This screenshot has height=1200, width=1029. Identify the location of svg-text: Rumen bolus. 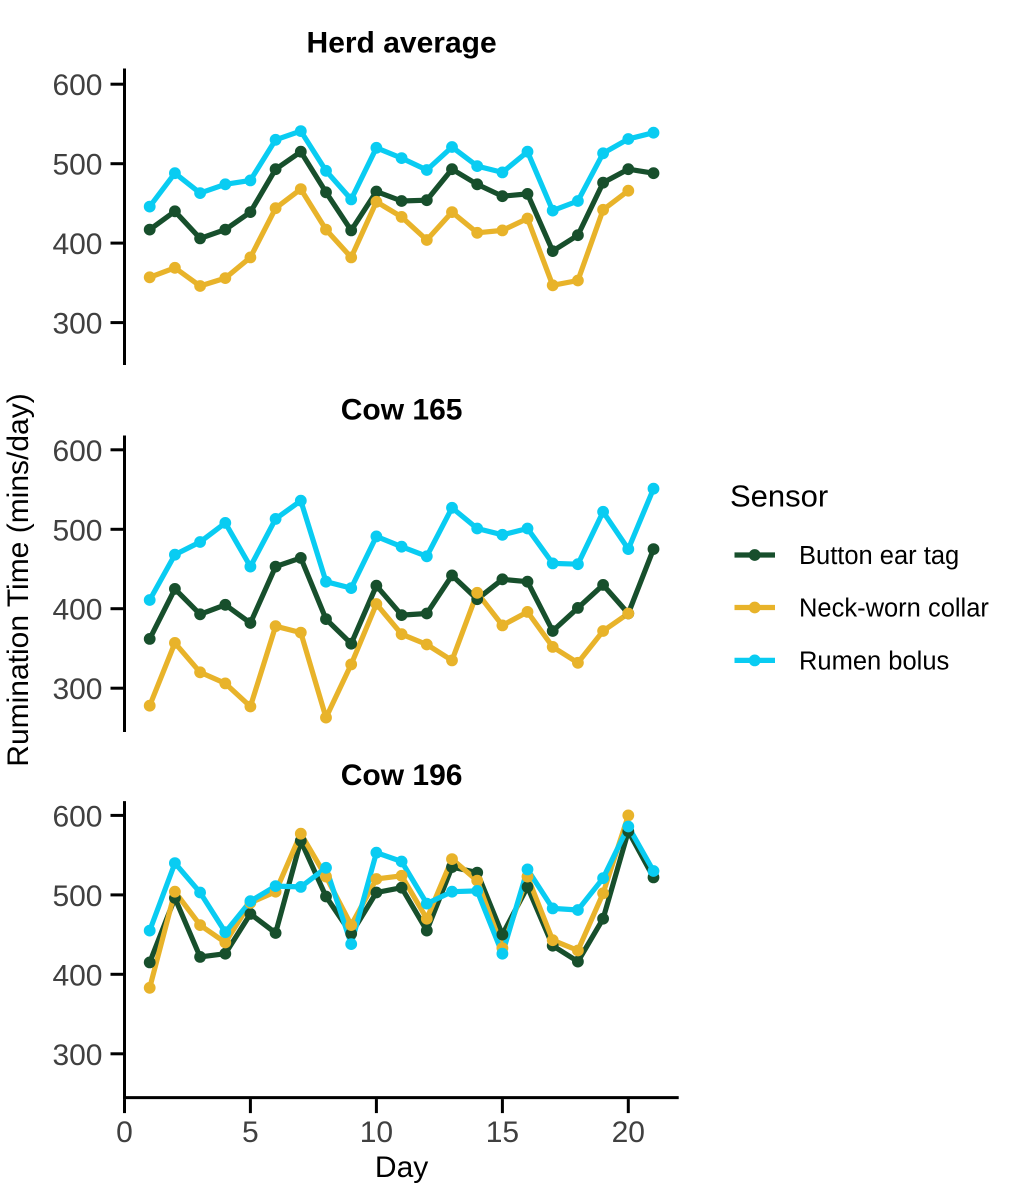
(874, 661).